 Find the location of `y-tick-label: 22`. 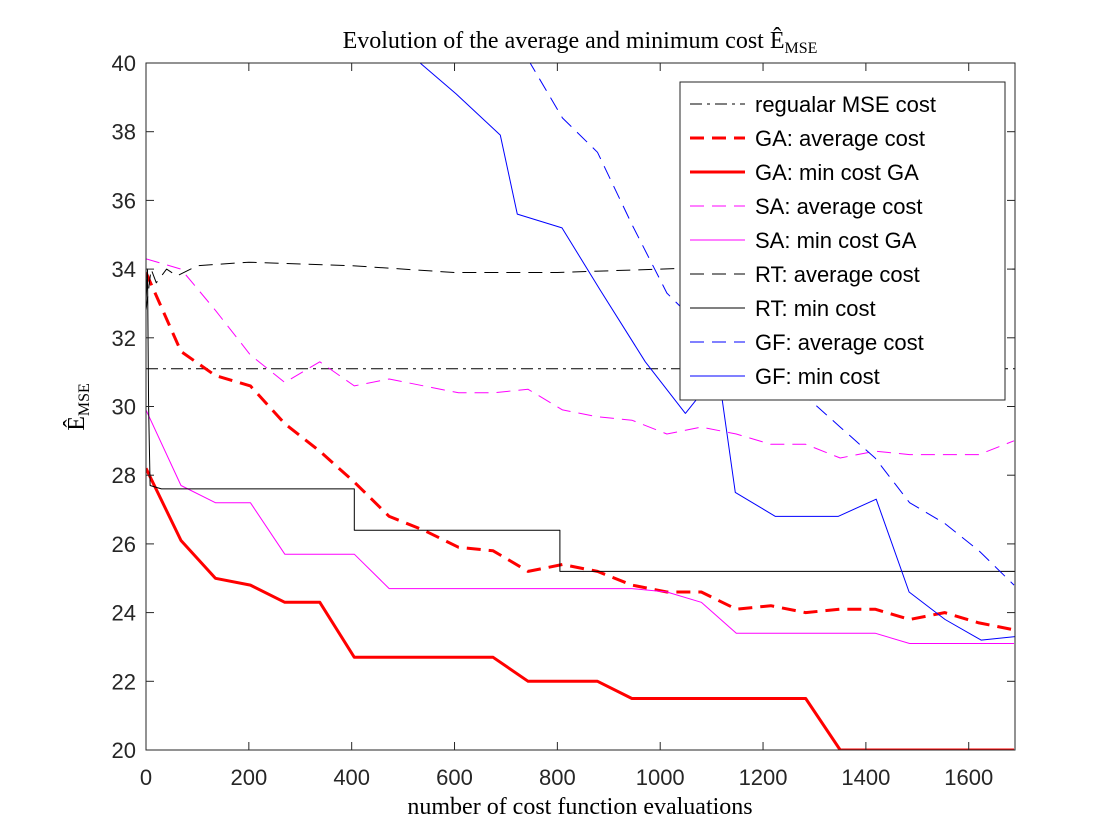

y-tick-label: 22 is located at coordinates (124, 681).